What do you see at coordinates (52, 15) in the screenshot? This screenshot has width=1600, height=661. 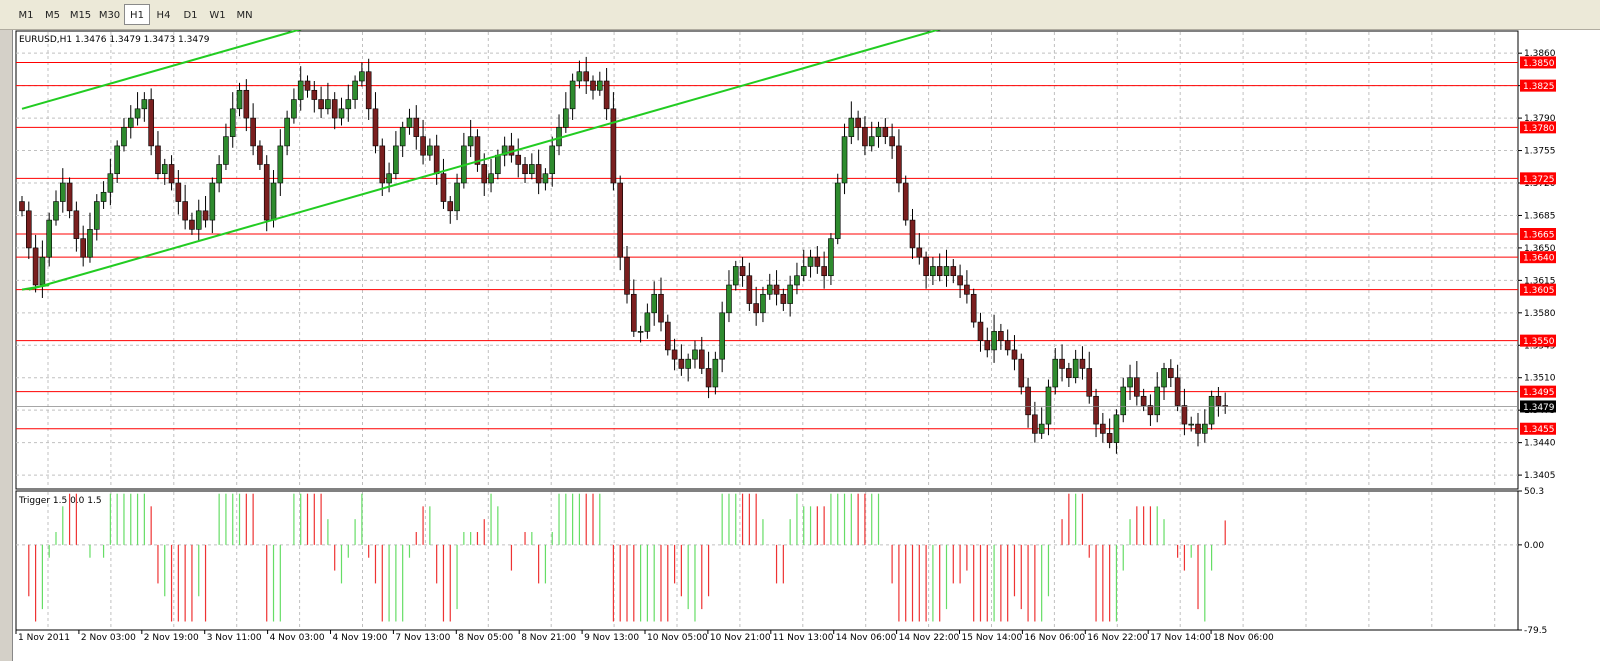 I see `timeframe-button-m5: M5` at bounding box center [52, 15].